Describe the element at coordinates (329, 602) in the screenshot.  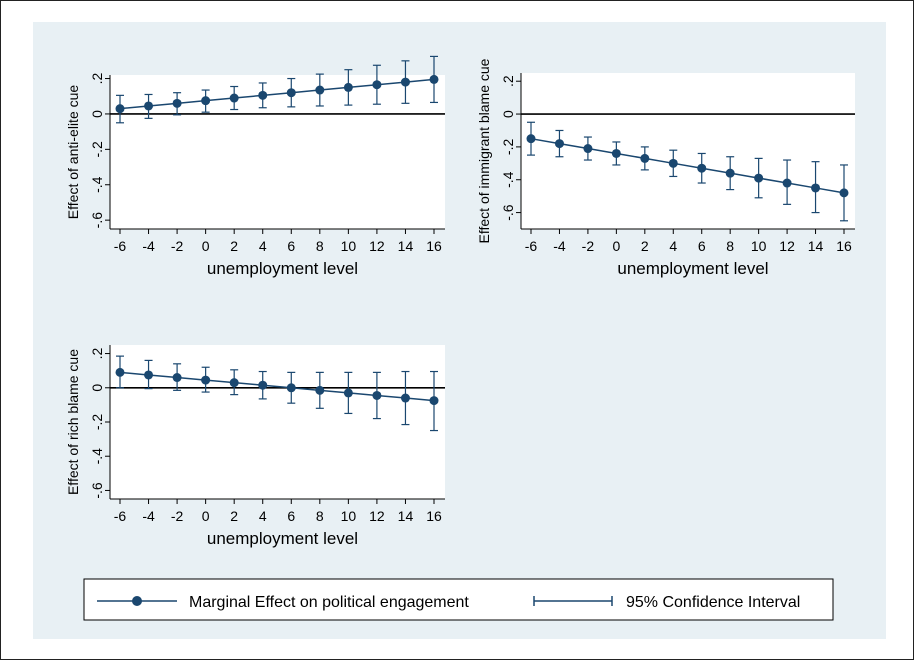
I see `legend-label-marginal-effect: Marginal Effect on political engagement` at that location.